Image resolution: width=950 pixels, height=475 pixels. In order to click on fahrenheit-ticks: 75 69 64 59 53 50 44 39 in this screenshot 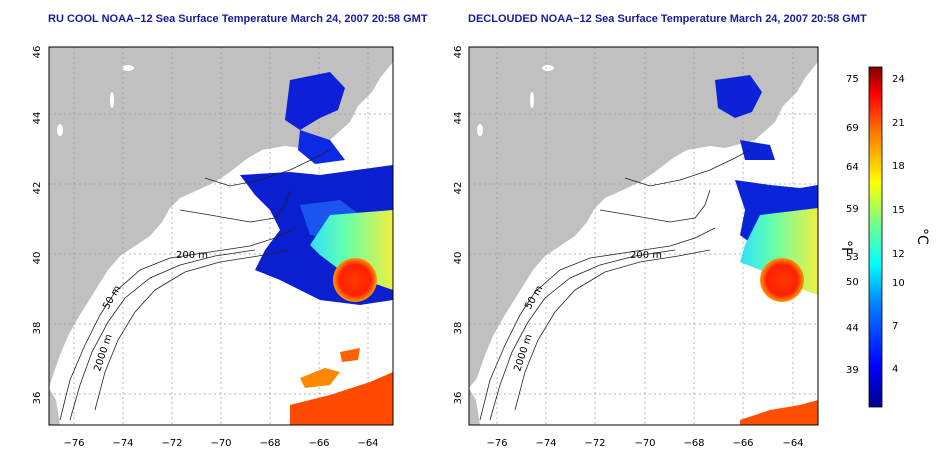, I will do `click(852, 225)`.